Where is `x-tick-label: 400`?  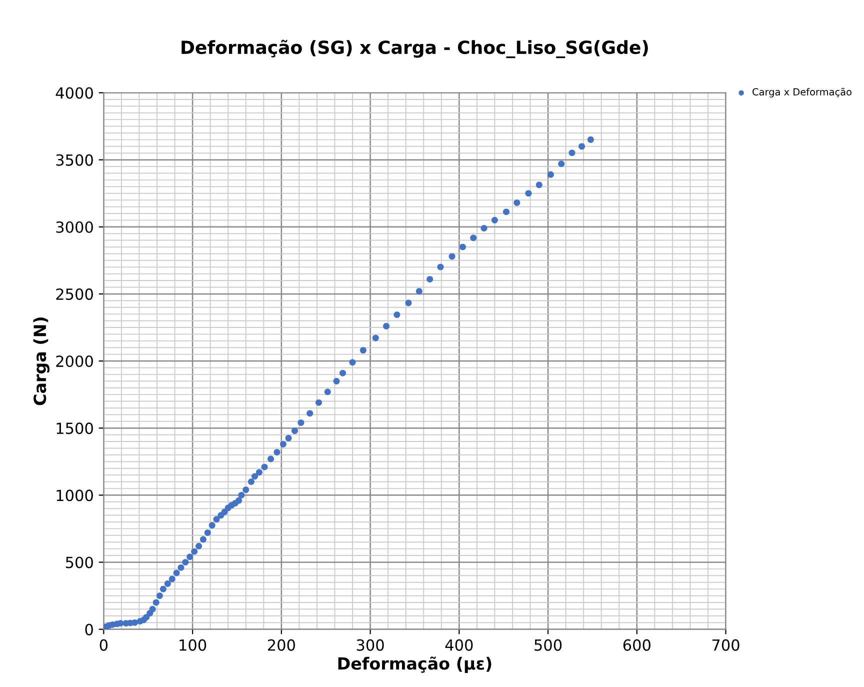
x-tick-label: 400 is located at coordinates (459, 645).